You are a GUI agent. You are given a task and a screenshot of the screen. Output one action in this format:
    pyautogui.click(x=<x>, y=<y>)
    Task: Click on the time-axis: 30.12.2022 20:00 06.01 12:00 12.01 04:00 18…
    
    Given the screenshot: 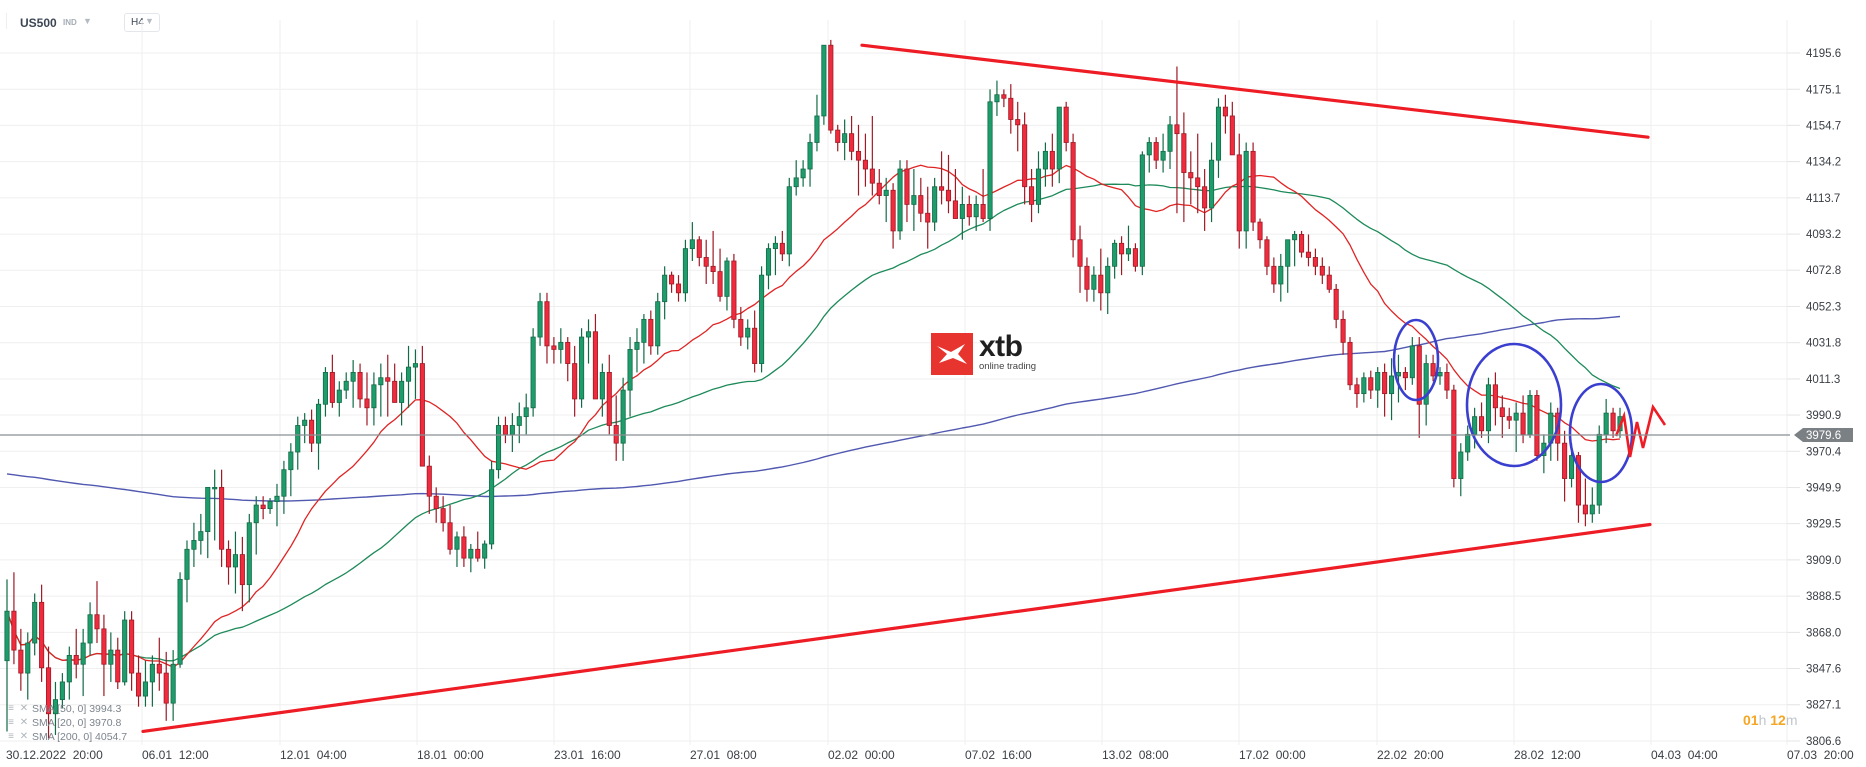 What is the action you would take?
    pyautogui.click(x=930, y=755)
    